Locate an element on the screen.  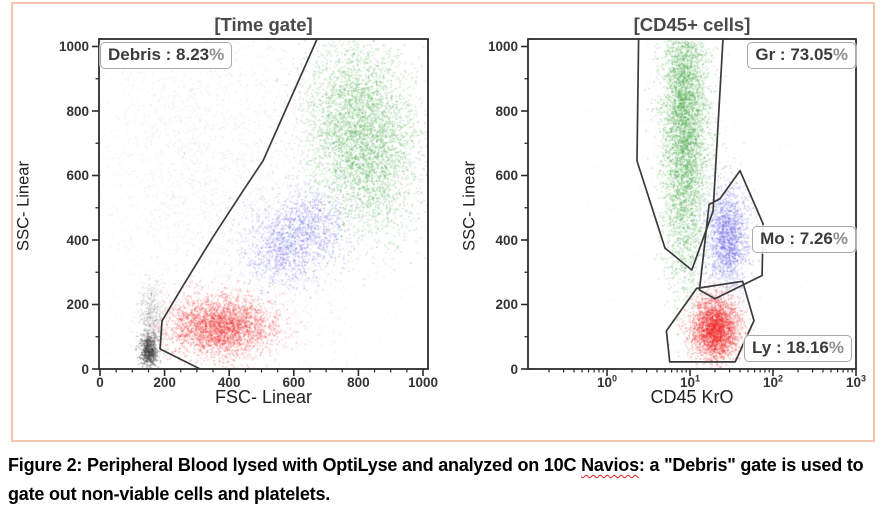
x-tick-label: 200 is located at coordinates (164, 382).